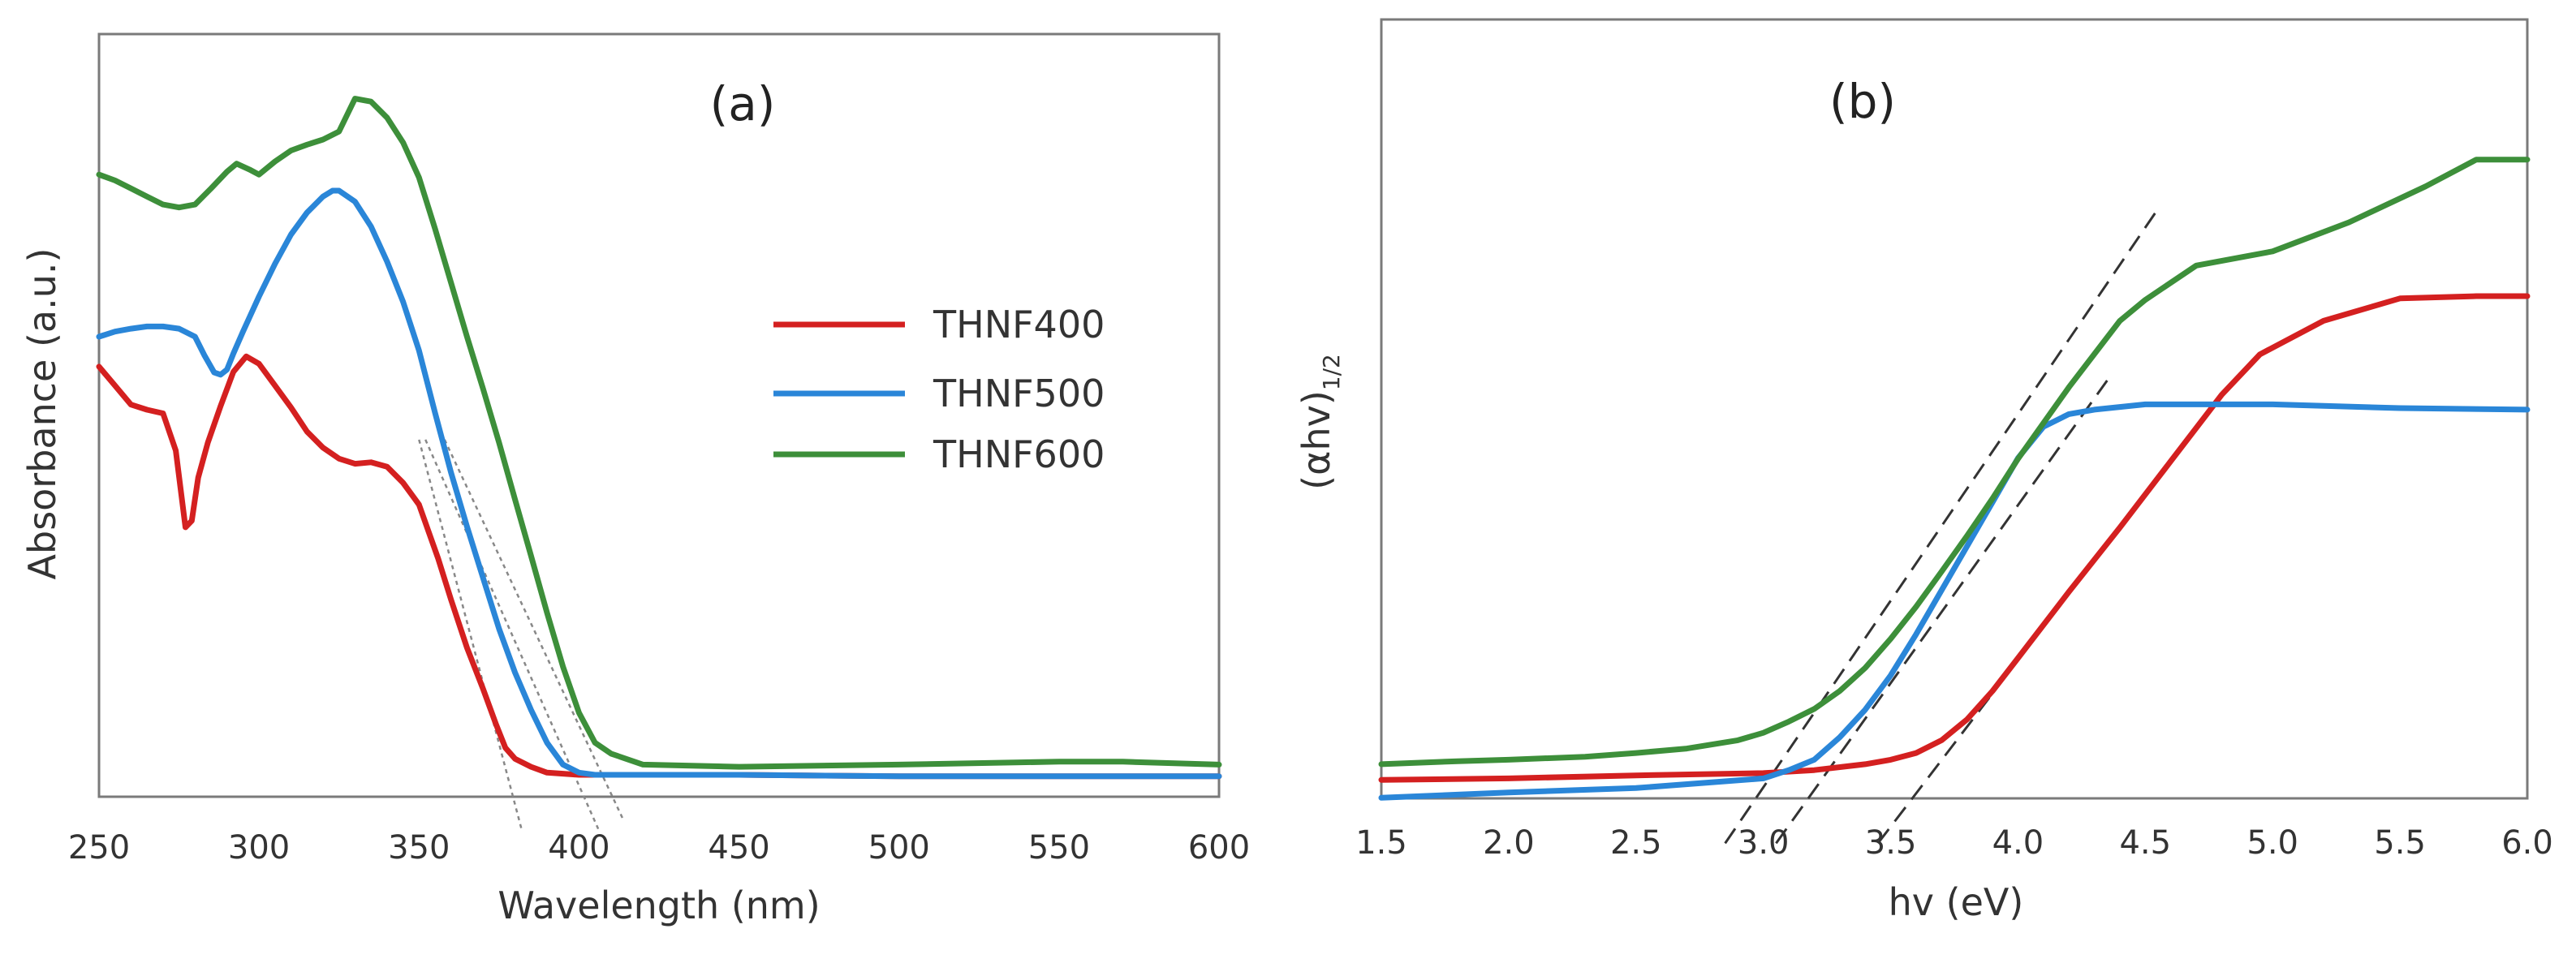 The image size is (2576, 959). Describe the element at coordinates (1219, 848) in the screenshot. I see `panel-a-x-tick-label: 600` at that location.